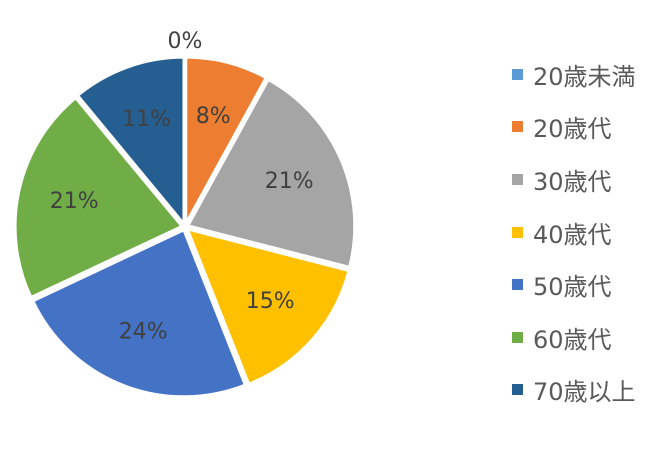  What do you see at coordinates (584, 392) in the screenshot?
I see `legend-label: 70歳以上` at bounding box center [584, 392].